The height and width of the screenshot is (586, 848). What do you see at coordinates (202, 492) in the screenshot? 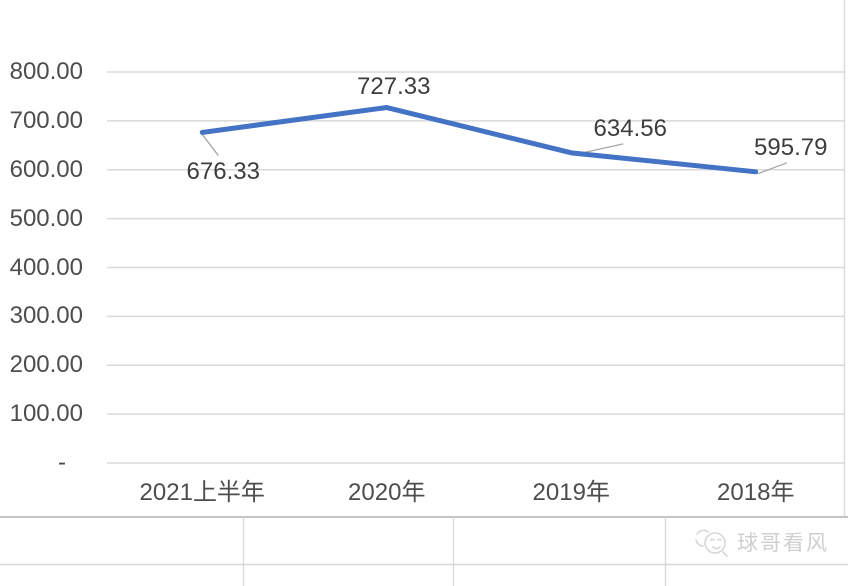
I see `x-axis-category-label: 2021上半年` at bounding box center [202, 492].